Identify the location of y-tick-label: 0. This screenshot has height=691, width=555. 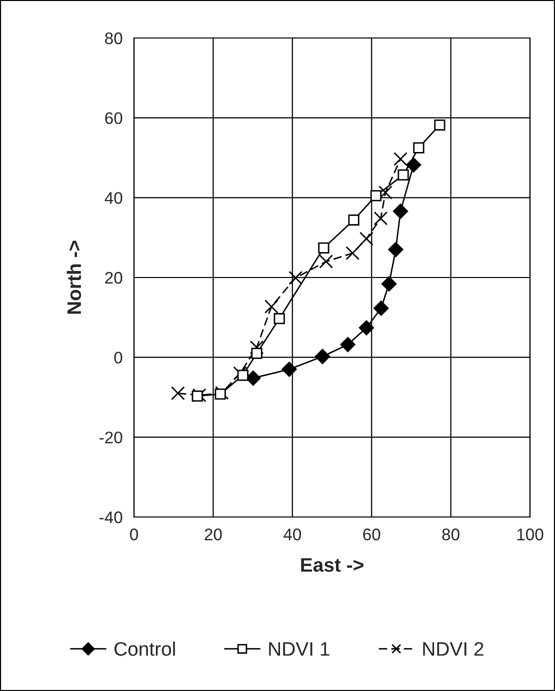
(118, 358).